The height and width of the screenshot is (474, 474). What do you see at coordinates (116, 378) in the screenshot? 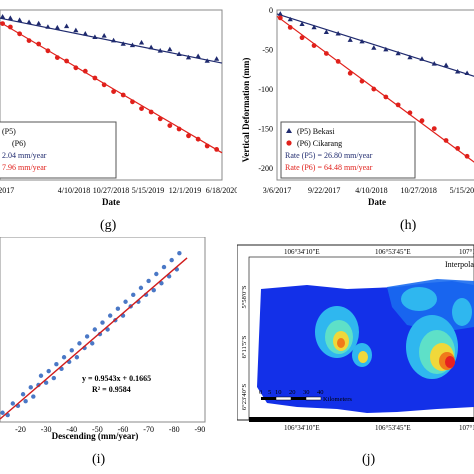
I see `equation: y = 0.9543x + 0.1665` at bounding box center [116, 378].